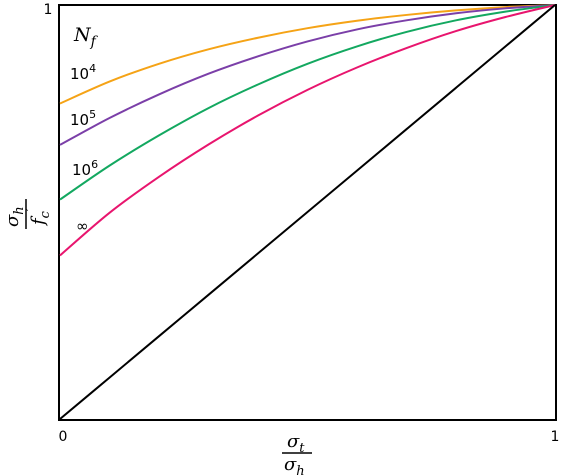  I want to click on x-label-numerator: σt, so click(296, 443).